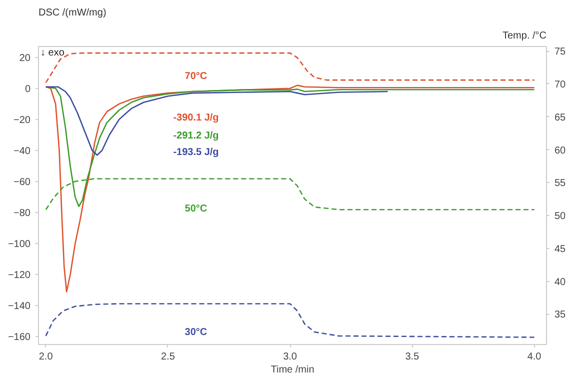  What do you see at coordinates (560, 84) in the screenshot?
I see `y2-tick-label: 70` at bounding box center [560, 84].